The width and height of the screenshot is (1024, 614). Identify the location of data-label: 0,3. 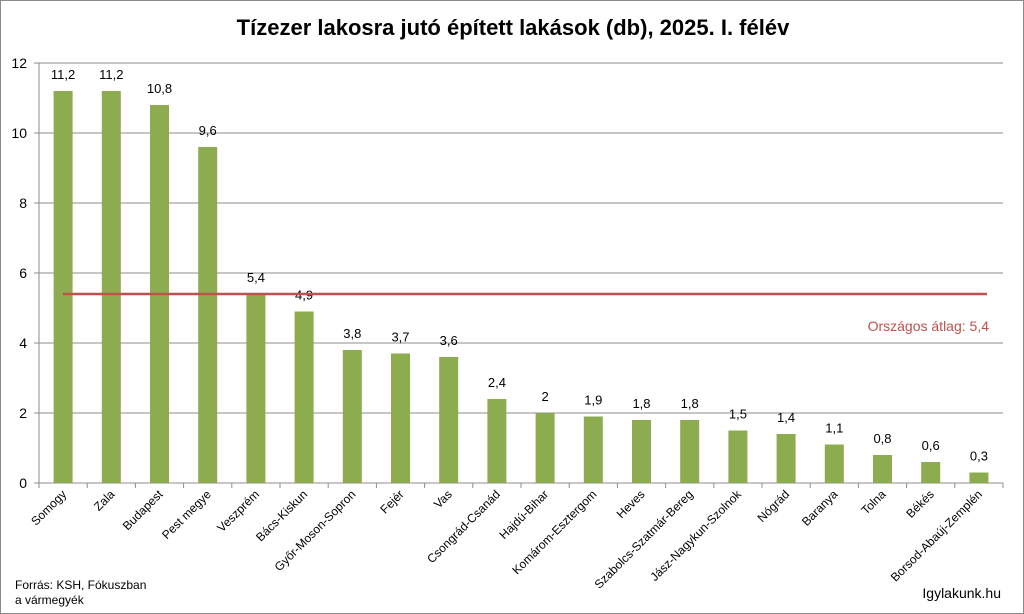
(979, 456).